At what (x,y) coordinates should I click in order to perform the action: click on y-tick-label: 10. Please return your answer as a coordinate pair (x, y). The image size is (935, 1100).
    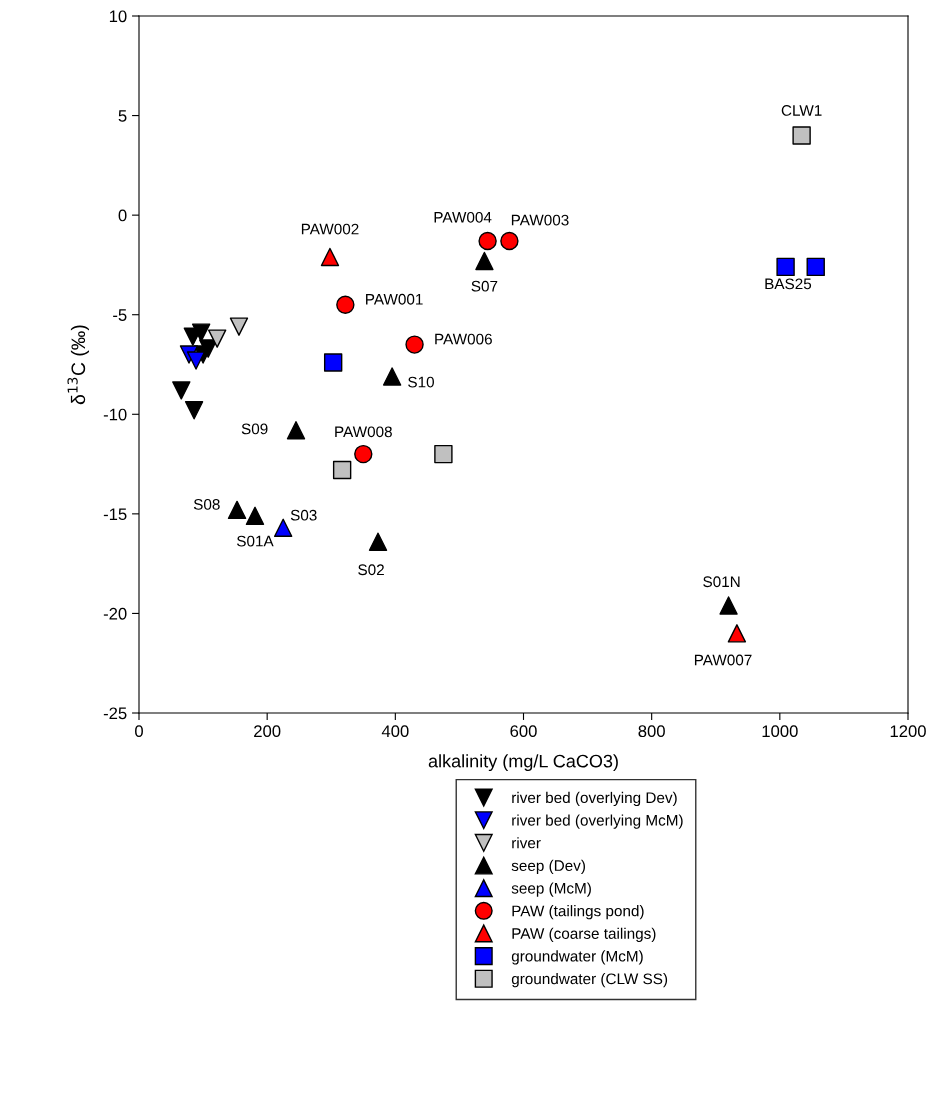
    Looking at the image, I should click on (118, 16).